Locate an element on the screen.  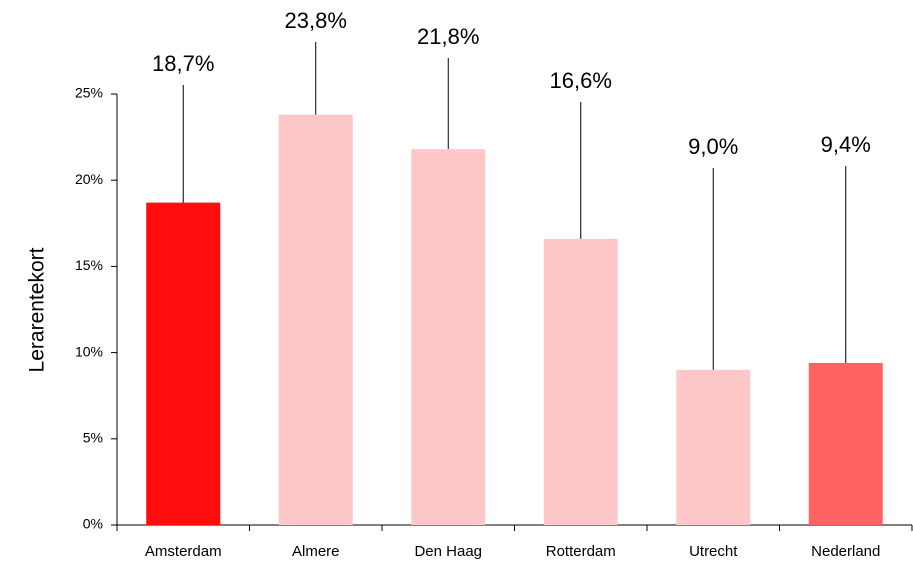
y-tick-label: 20% is located at coordinates (89, 179).